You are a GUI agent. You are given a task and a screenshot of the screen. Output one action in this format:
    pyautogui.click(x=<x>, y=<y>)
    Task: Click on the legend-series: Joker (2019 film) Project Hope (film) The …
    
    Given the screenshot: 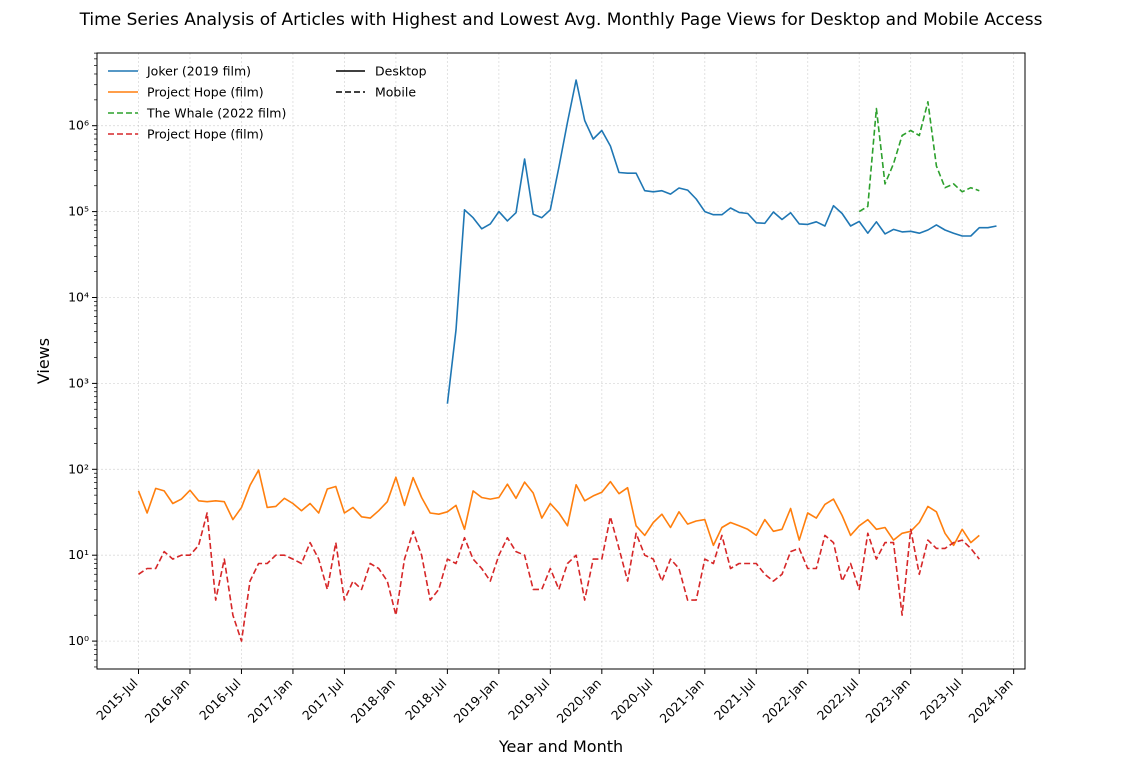 What is the action you would take?
    pyautogui.click(x=197, y=103)
    